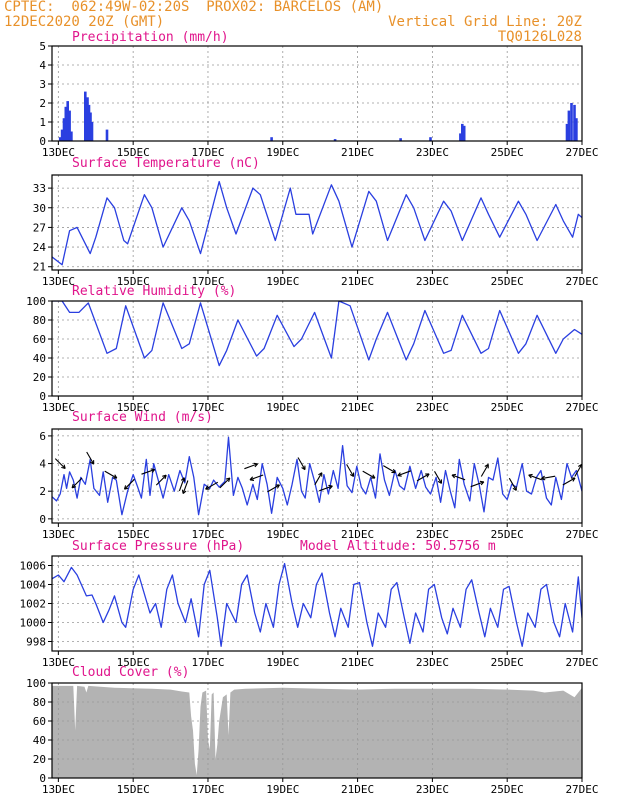  I want to click on y-tick-label: 1, so click(42, 122).